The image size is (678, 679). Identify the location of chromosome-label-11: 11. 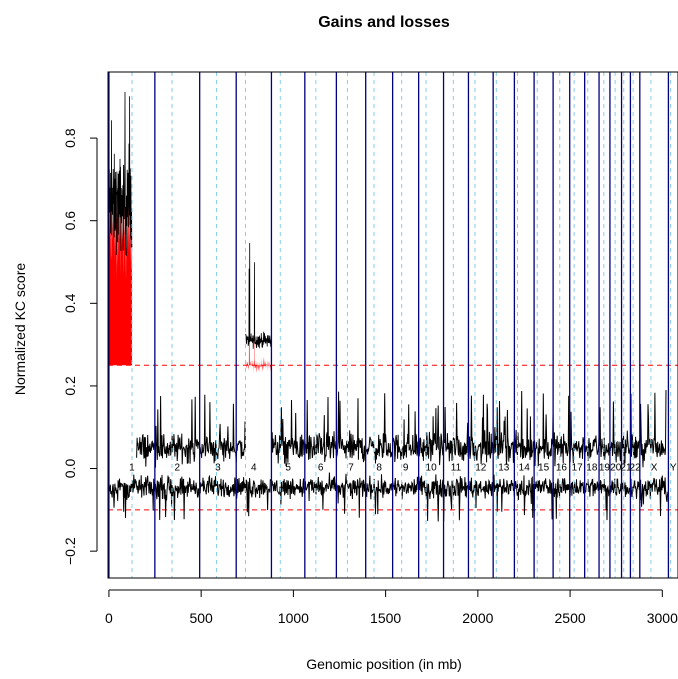
(456, 468).